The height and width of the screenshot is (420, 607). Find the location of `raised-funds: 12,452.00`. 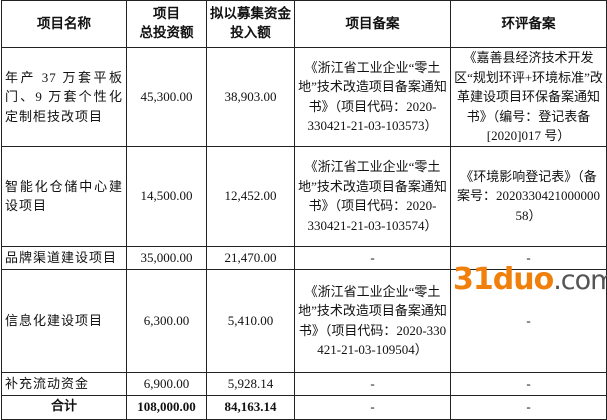

raised-funds: 12,452.00 is located at coordinates (250, 196).